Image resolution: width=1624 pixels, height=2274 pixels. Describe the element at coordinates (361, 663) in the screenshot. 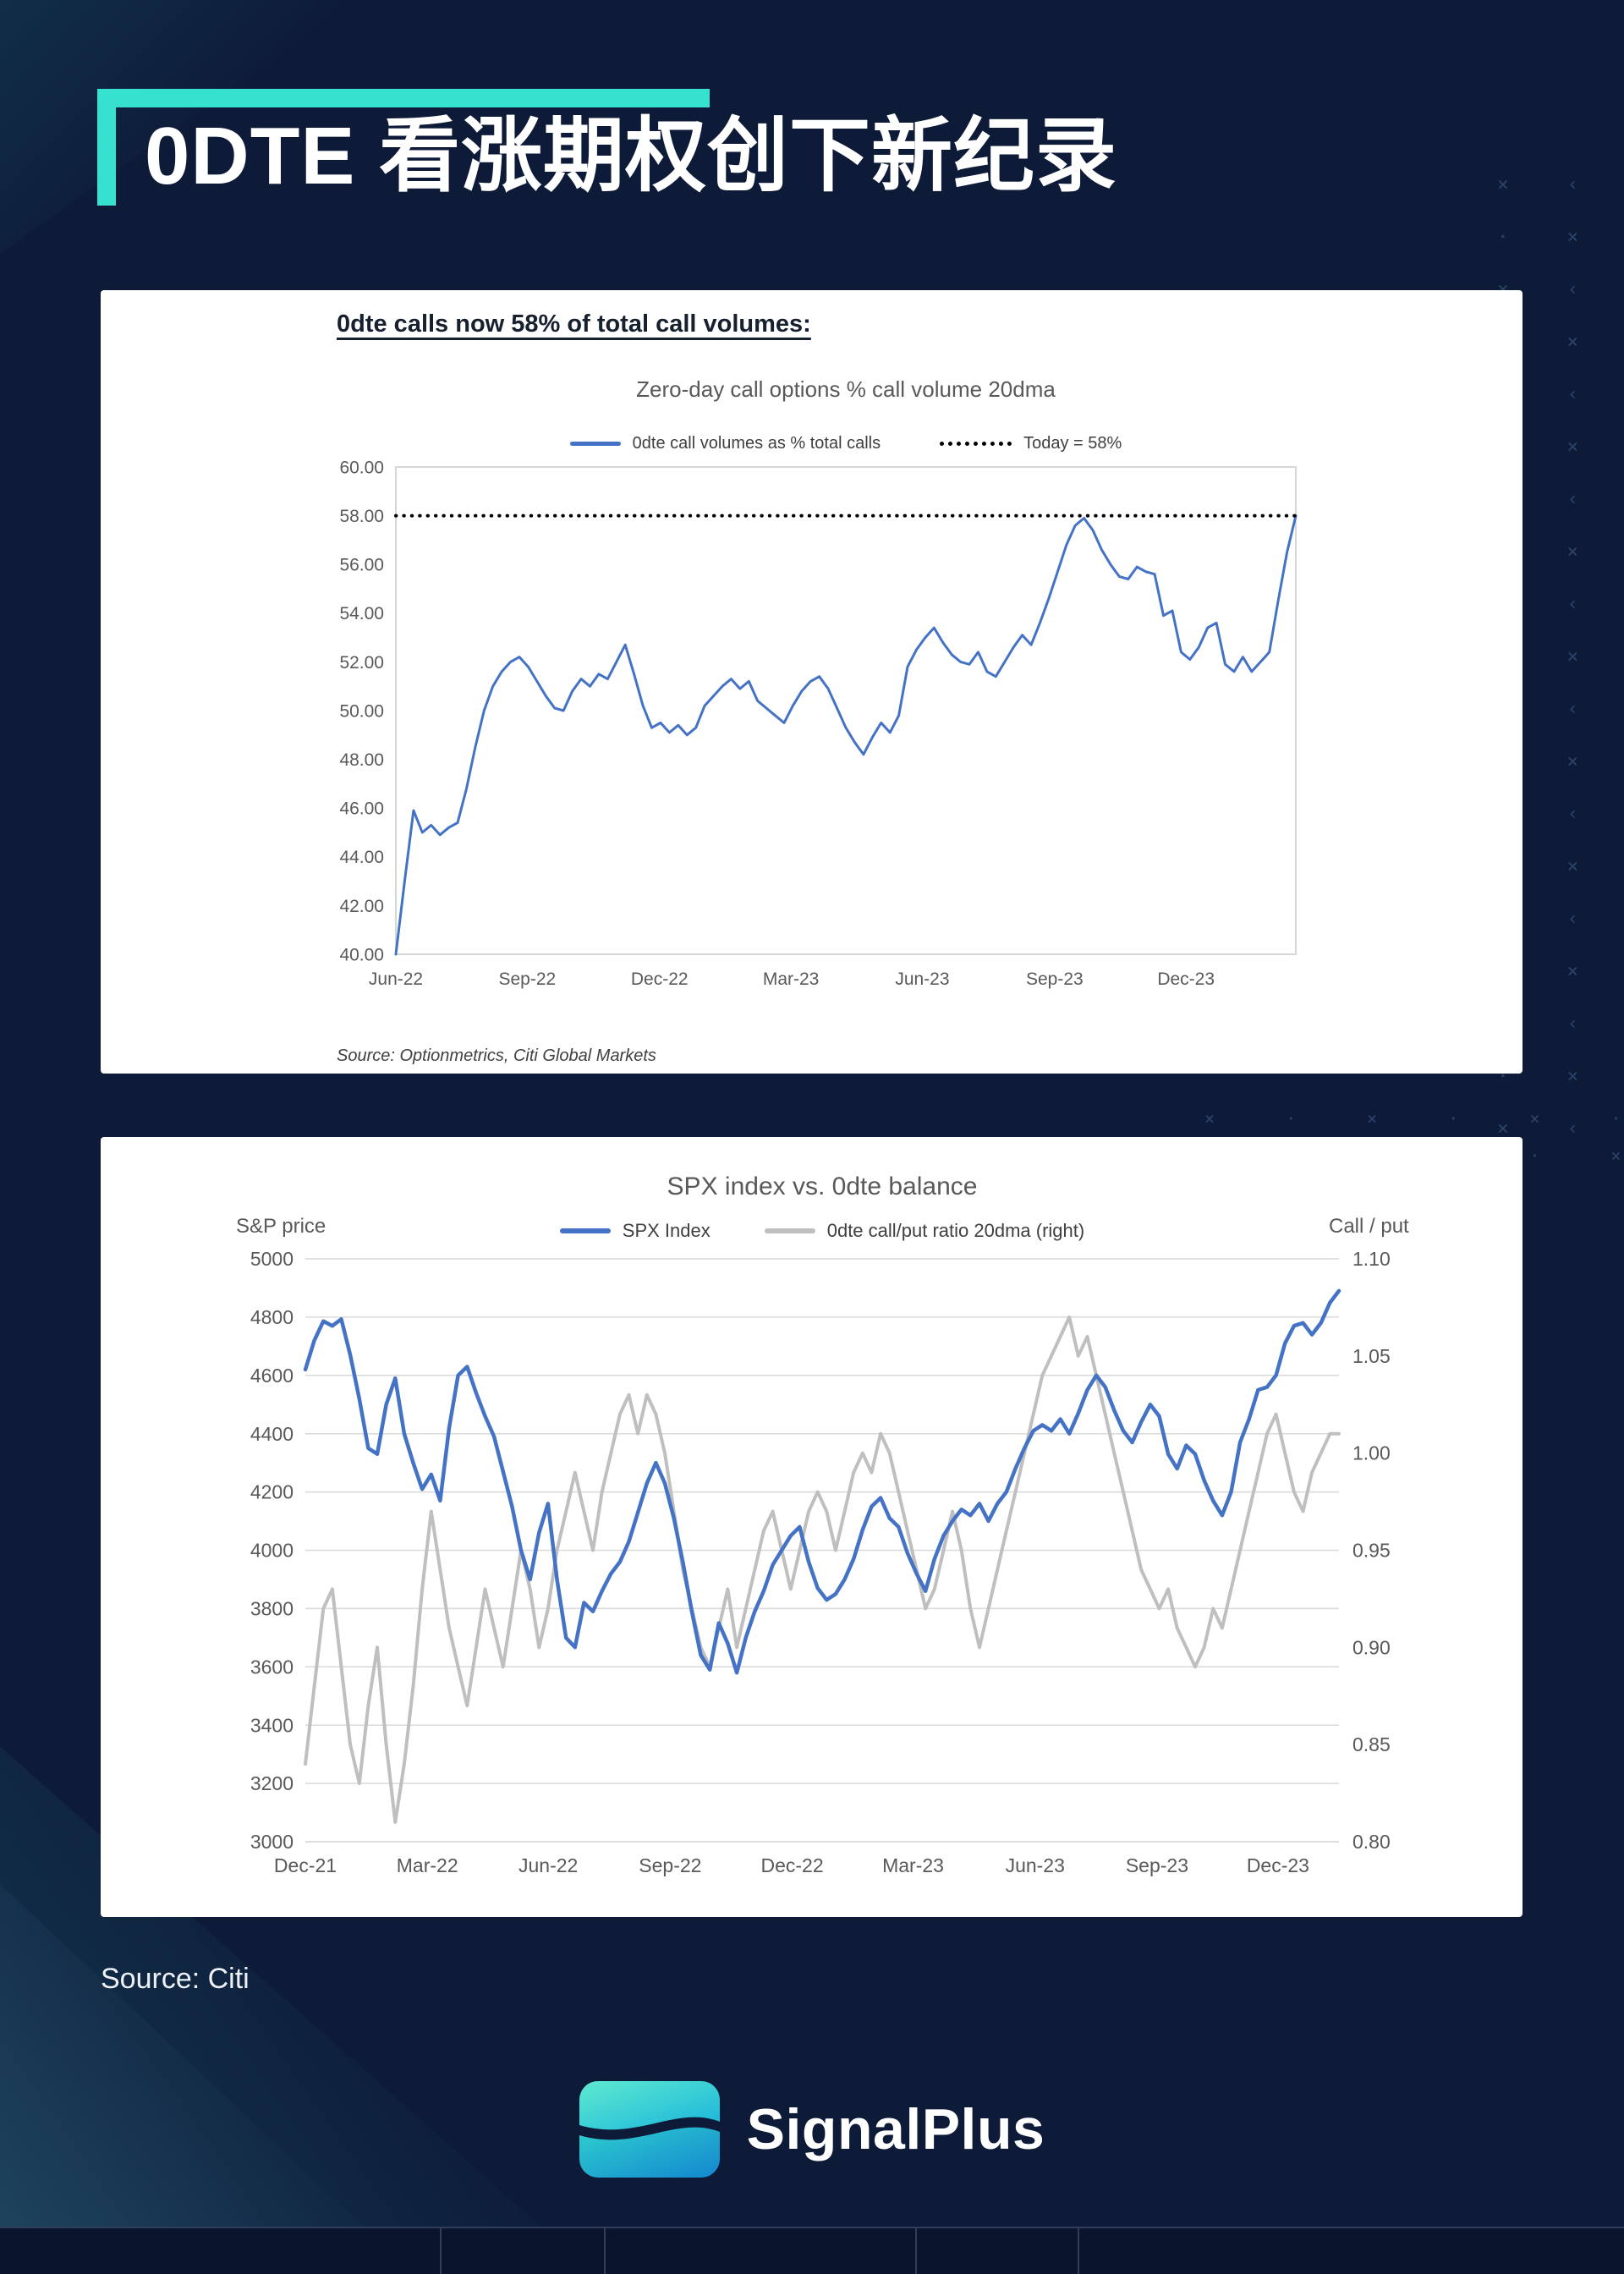

I see `svg-text: 52.00` at that location.